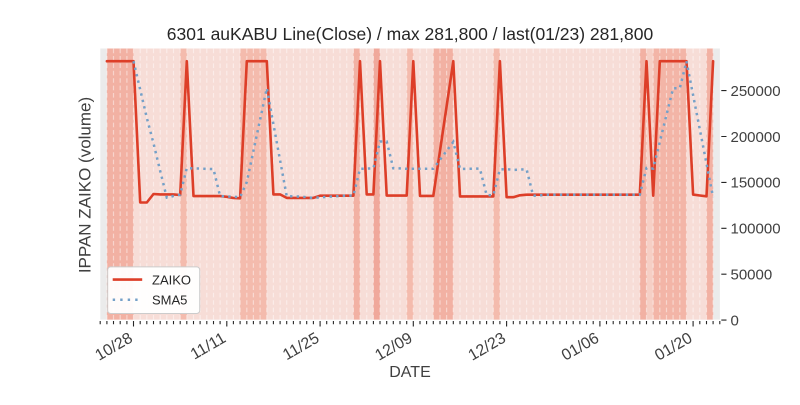 This screenshot has width=800, height=405. I want to click on svg-text: 200000, so click(756, 137).